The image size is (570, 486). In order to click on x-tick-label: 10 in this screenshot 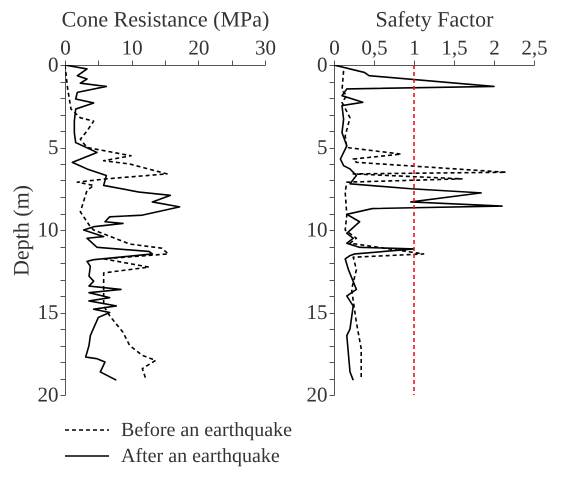, I will do `click(132, 48)`.